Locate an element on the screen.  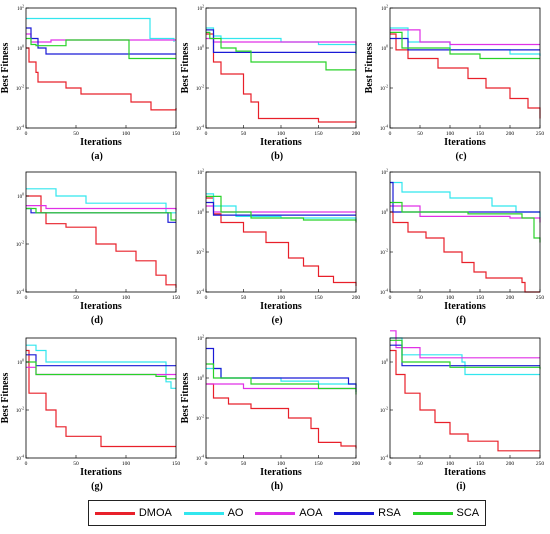
legend-swatch-sca is located at coordinates (432, 513).